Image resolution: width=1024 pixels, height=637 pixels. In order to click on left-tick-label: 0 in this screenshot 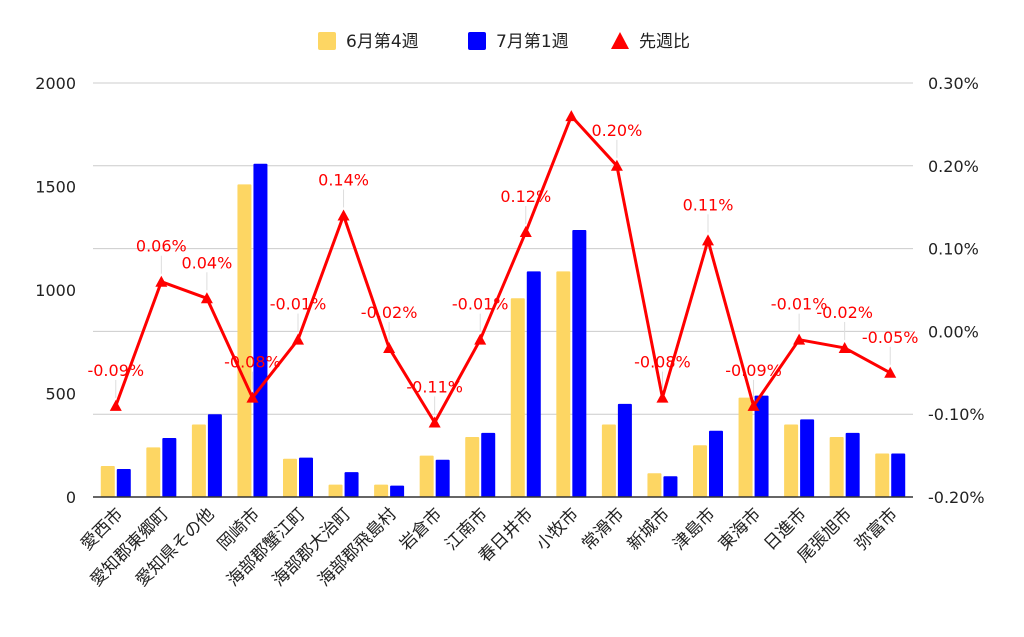, I will do `click(71, 497)`.